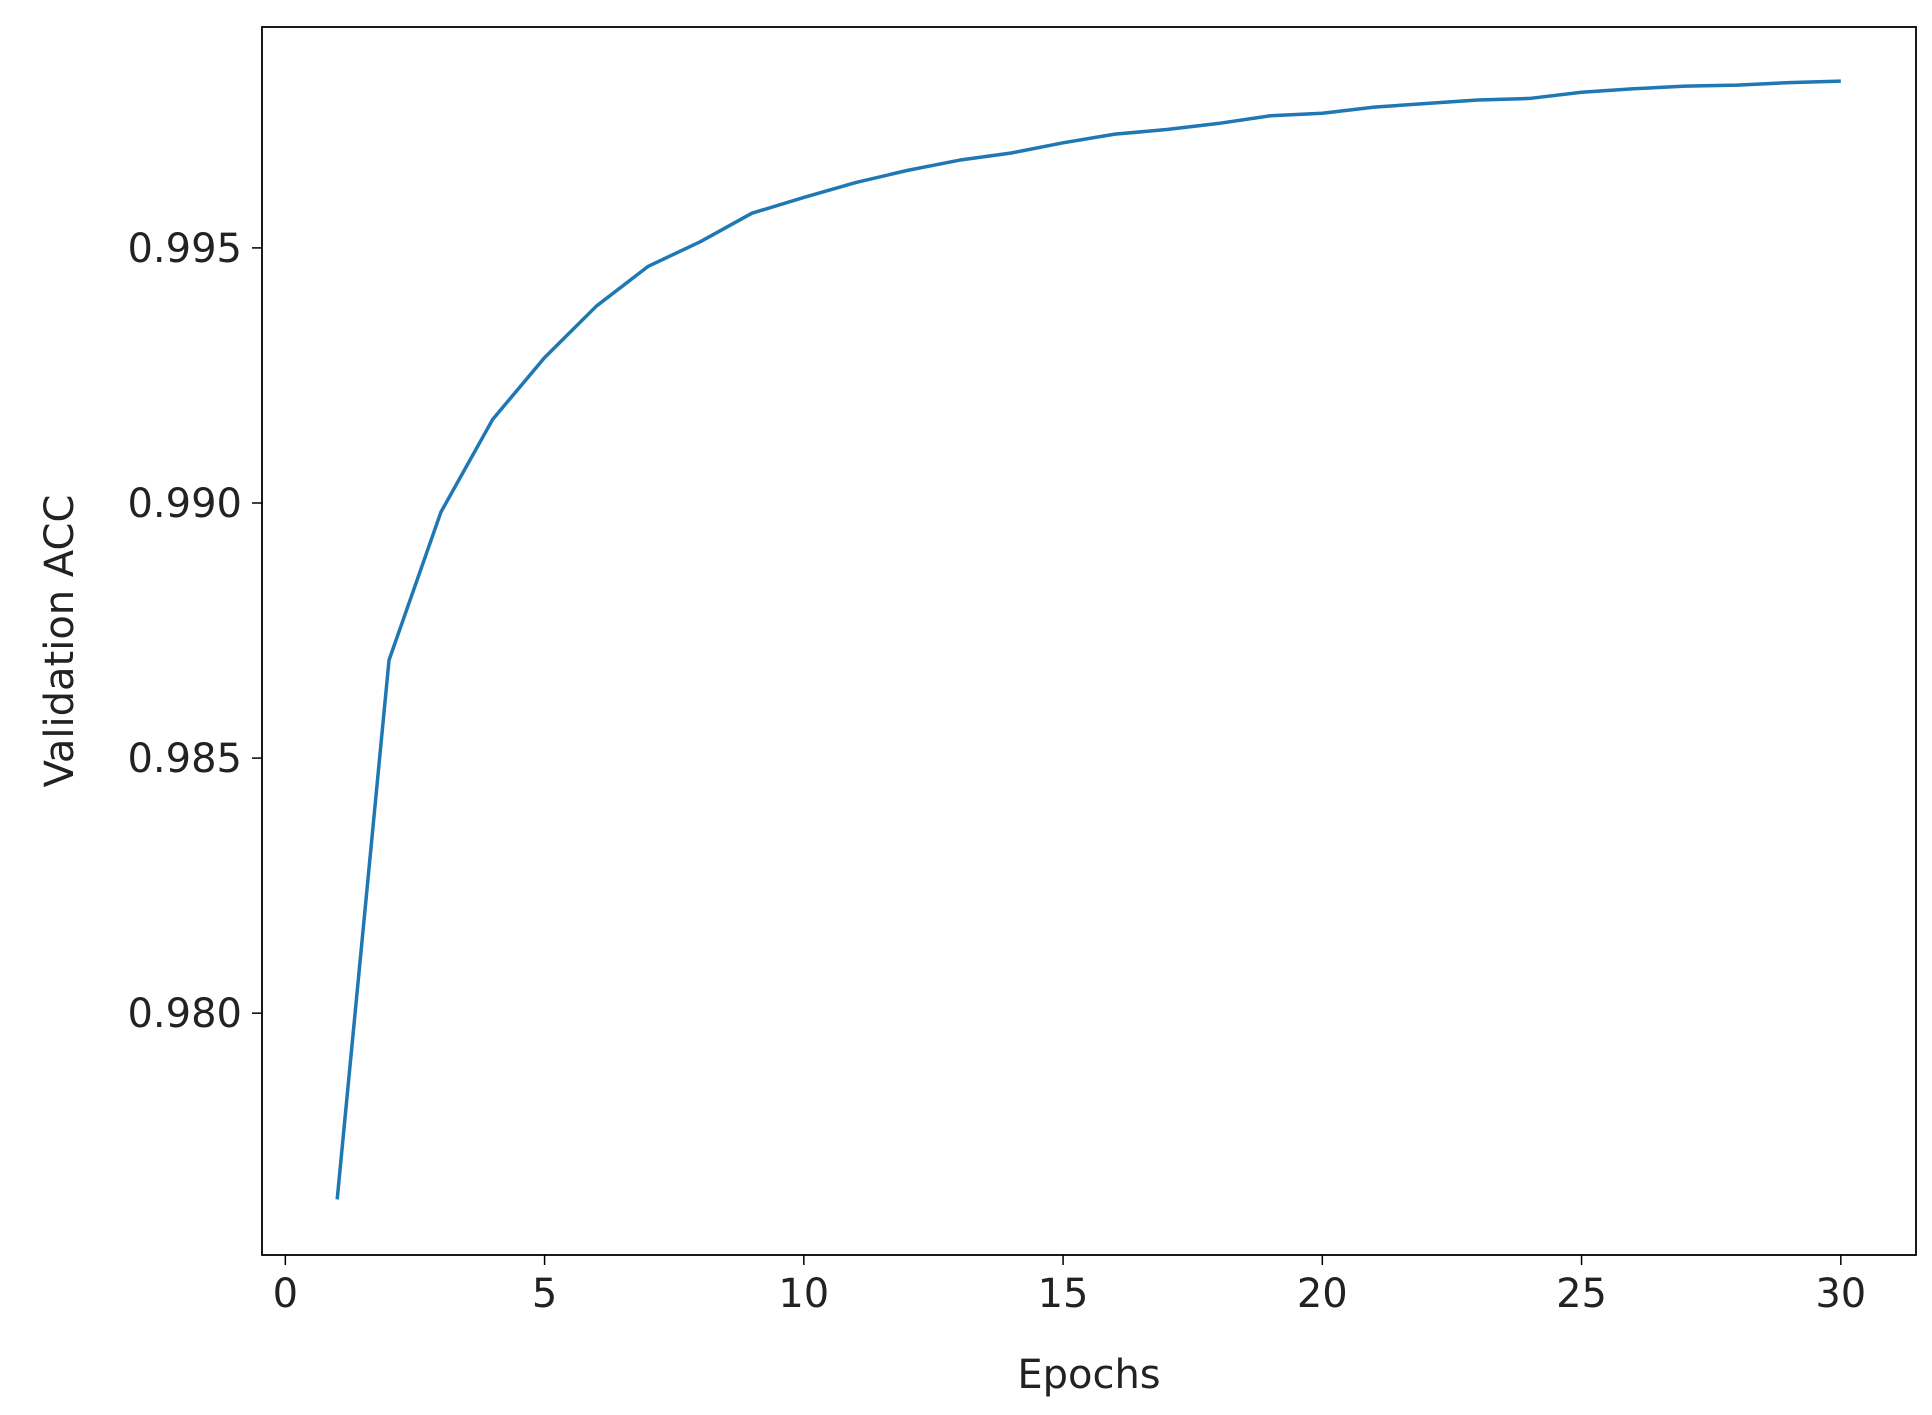 This screenshot has width=1932, height=1415. I want to click on x-tick-label: 15, so click(1063, 1294).